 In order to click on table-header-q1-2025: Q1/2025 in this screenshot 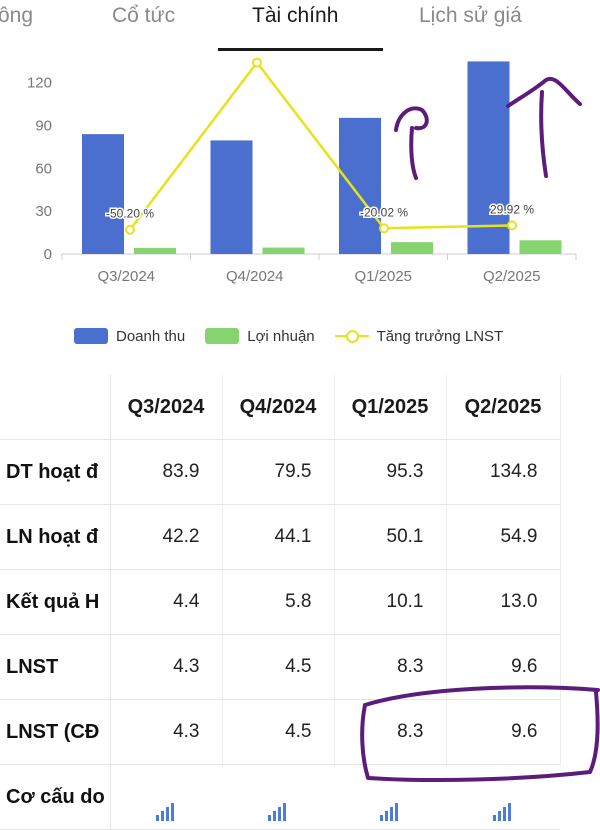, I will do `click(390, 407)`.